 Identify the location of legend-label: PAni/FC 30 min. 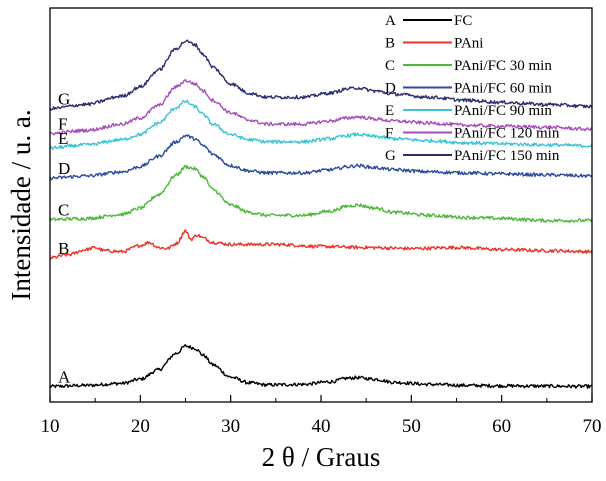
(503, 66).